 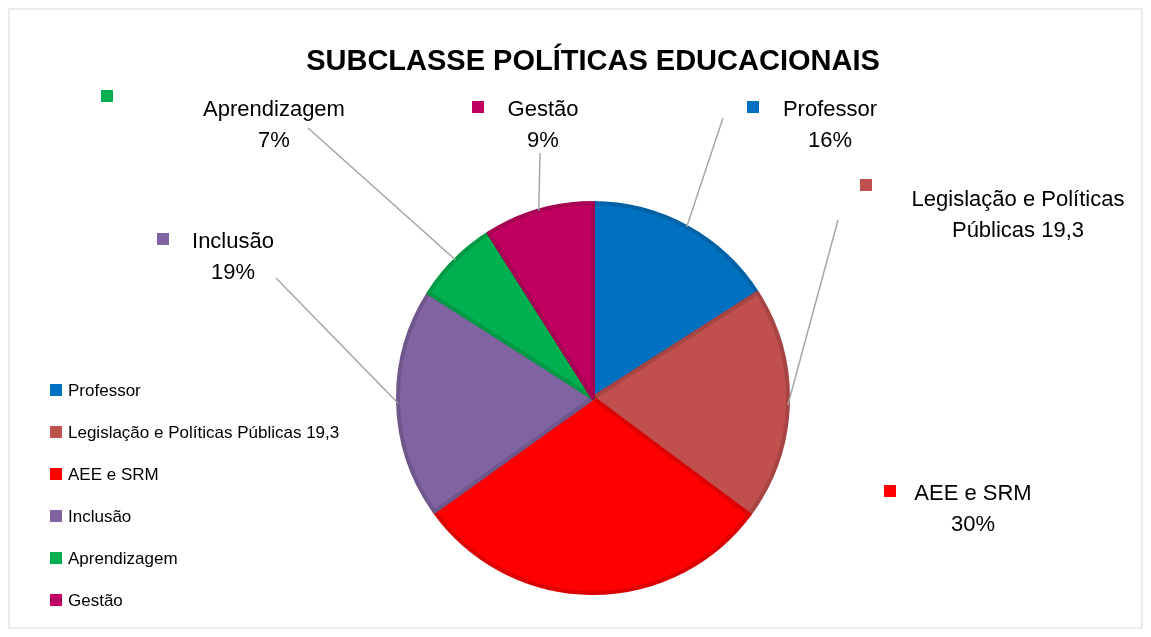 I want to click on category-label: Inclusão, so click(x=100, y=516).